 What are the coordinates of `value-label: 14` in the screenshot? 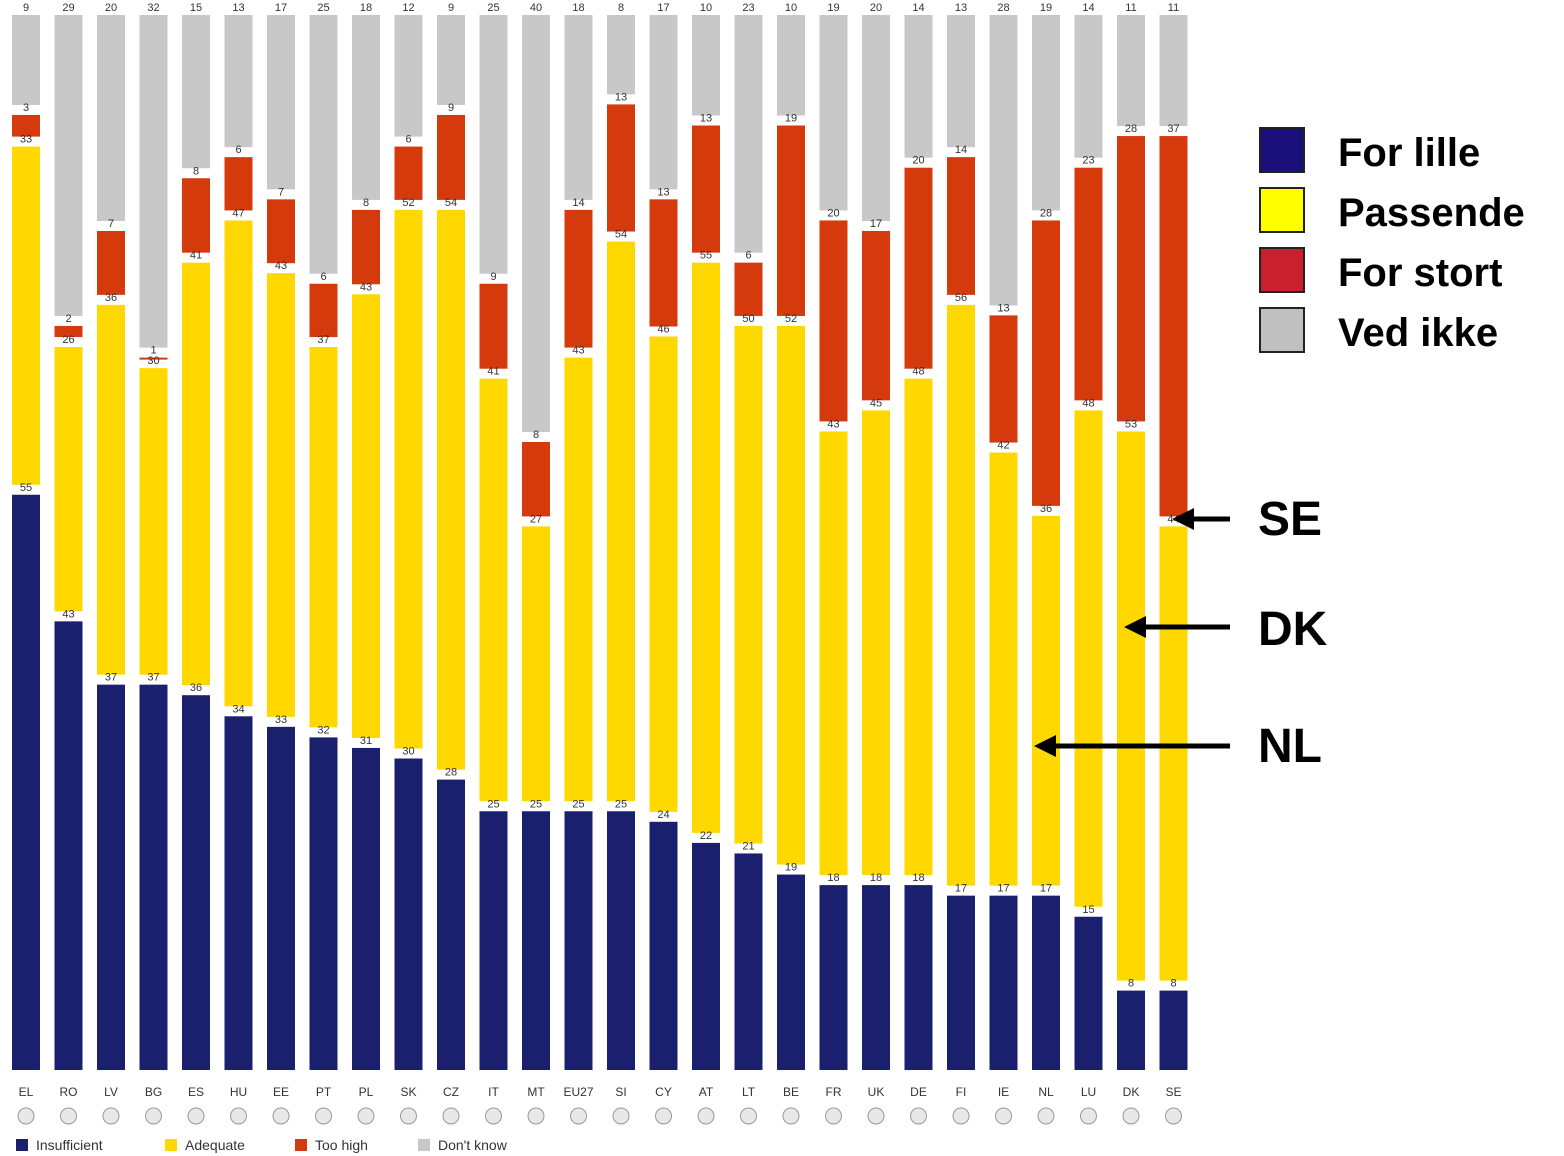 It's located at (1088, 8).